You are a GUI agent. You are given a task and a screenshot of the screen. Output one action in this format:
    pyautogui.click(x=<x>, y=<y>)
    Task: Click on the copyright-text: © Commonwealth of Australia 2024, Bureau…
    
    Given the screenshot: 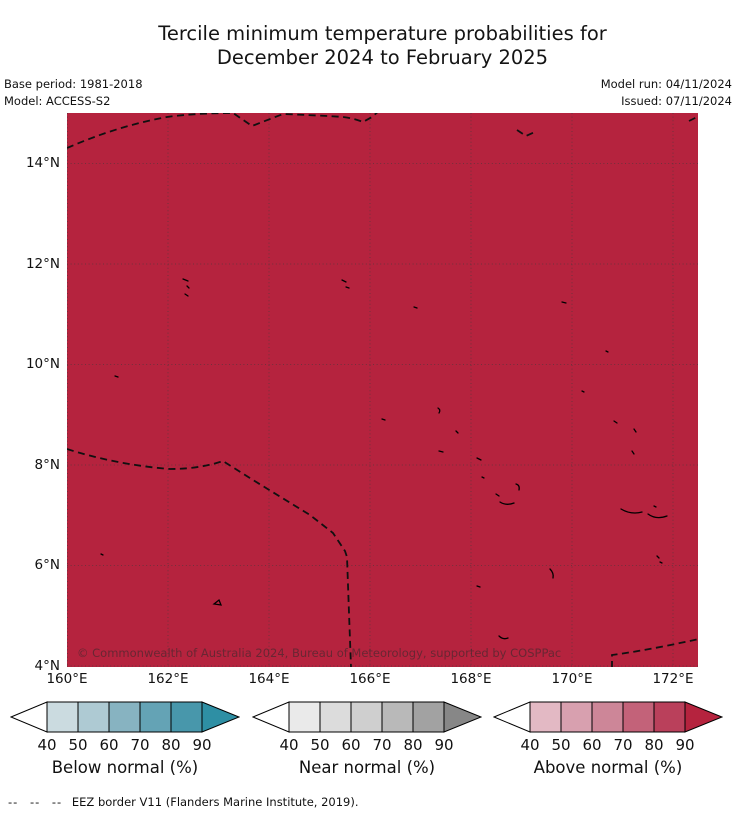 What is the action you would take?
    pyautogui.click(x=319, y=653)
    